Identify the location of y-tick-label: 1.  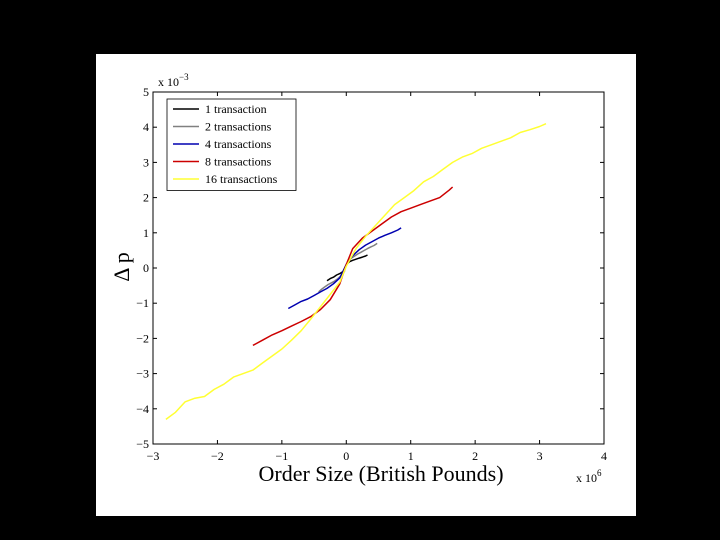
(146, 233).